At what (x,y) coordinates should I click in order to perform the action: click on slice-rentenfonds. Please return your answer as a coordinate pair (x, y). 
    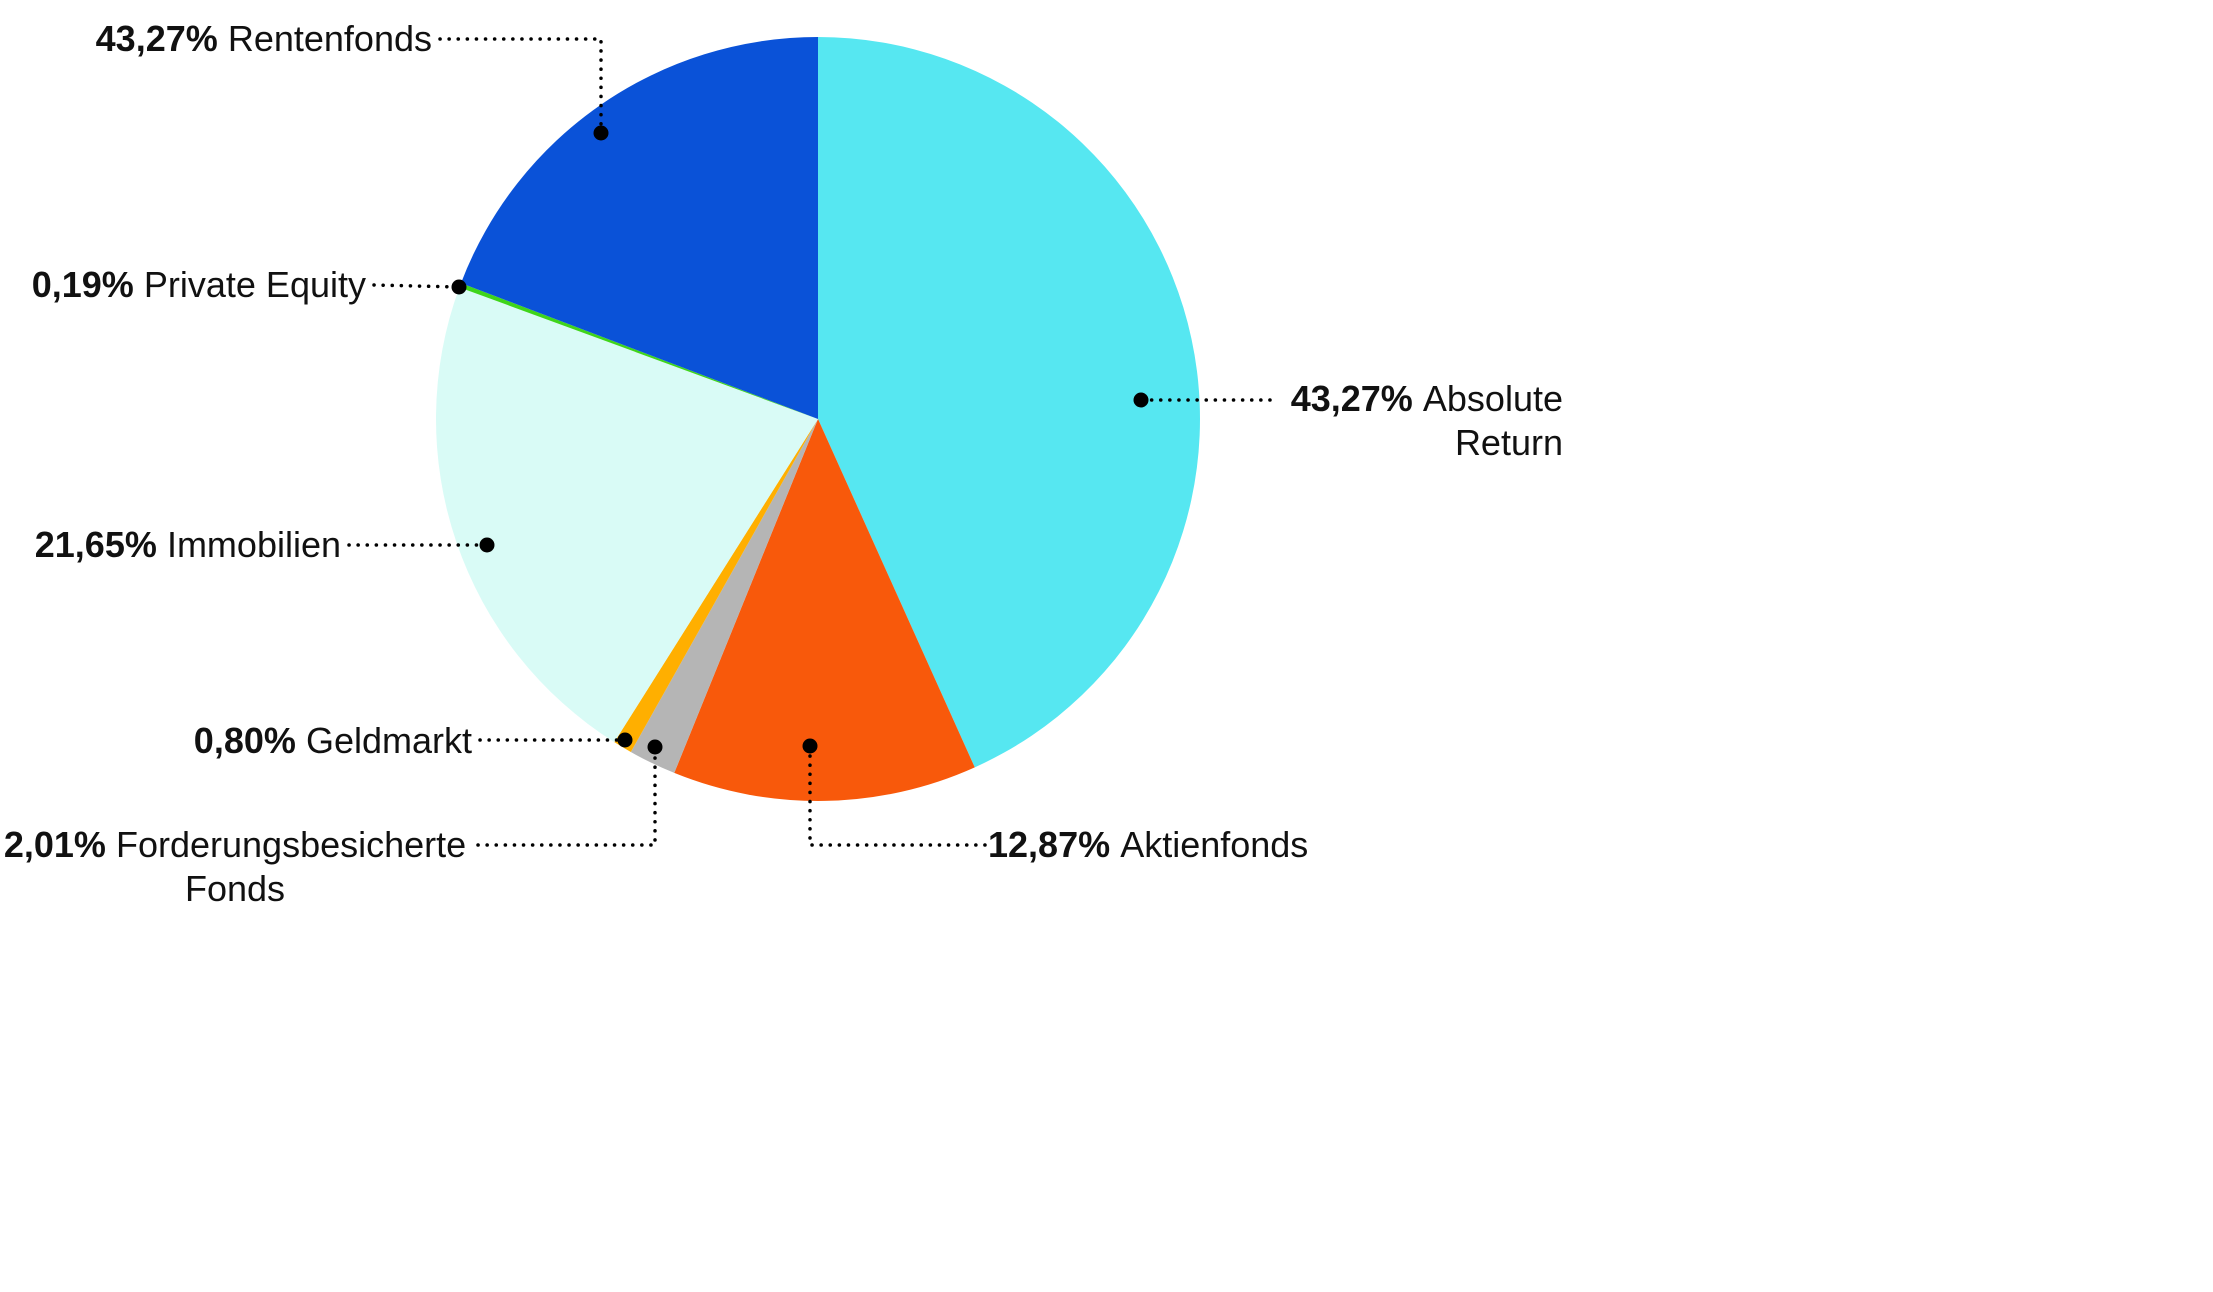
    Looking at the image, I should click on (639, 228).